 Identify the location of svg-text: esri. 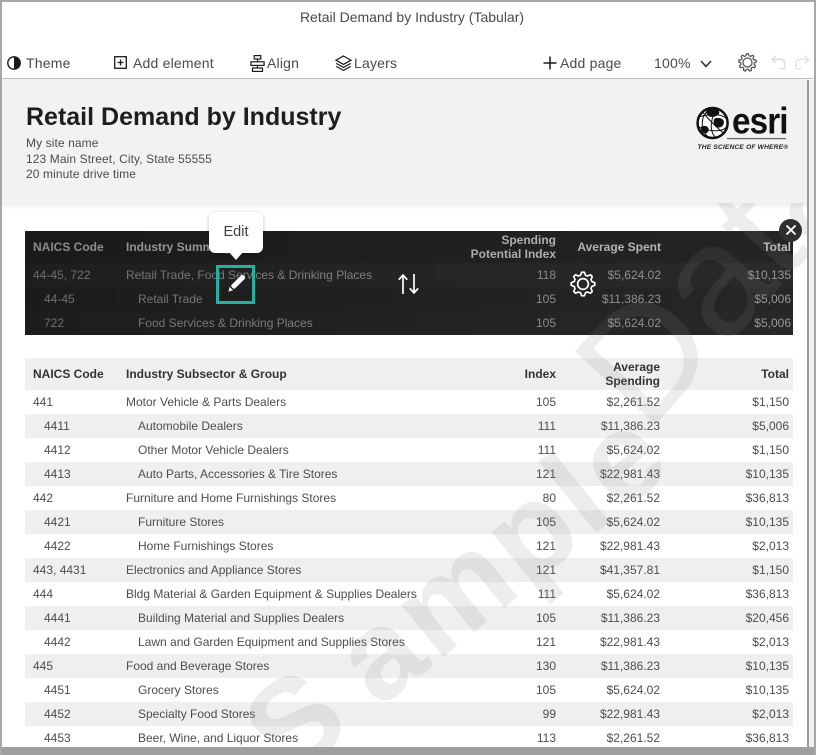
(760, 121).